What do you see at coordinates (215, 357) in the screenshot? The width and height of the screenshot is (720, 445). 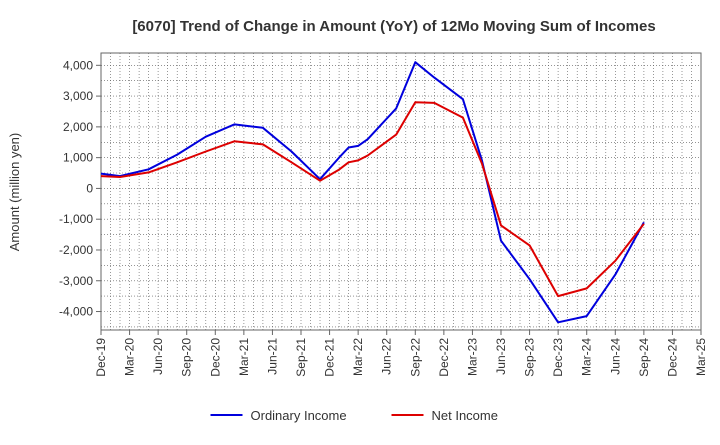 I see `x-tick-label: Dec-20` at bounding box center [215, 357].